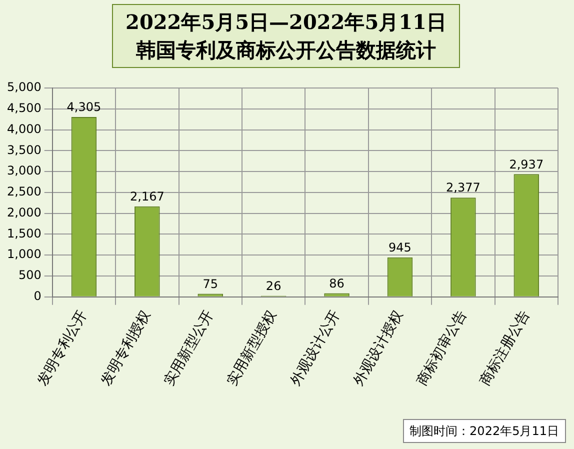  Describe the element at coordinates (24, 254) in the screenshot. I see `y-tick-label: 1,000` at that location.